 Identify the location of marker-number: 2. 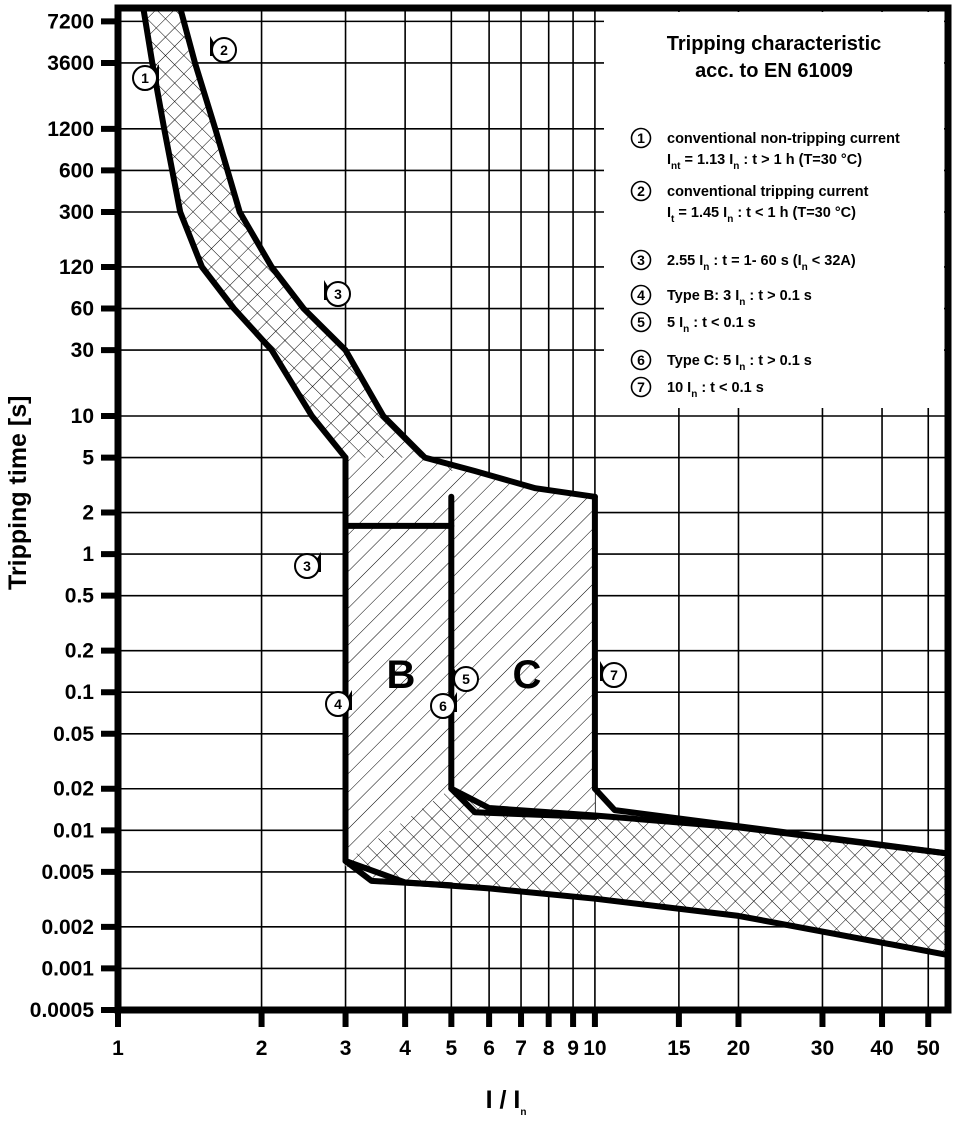
(224, 50).